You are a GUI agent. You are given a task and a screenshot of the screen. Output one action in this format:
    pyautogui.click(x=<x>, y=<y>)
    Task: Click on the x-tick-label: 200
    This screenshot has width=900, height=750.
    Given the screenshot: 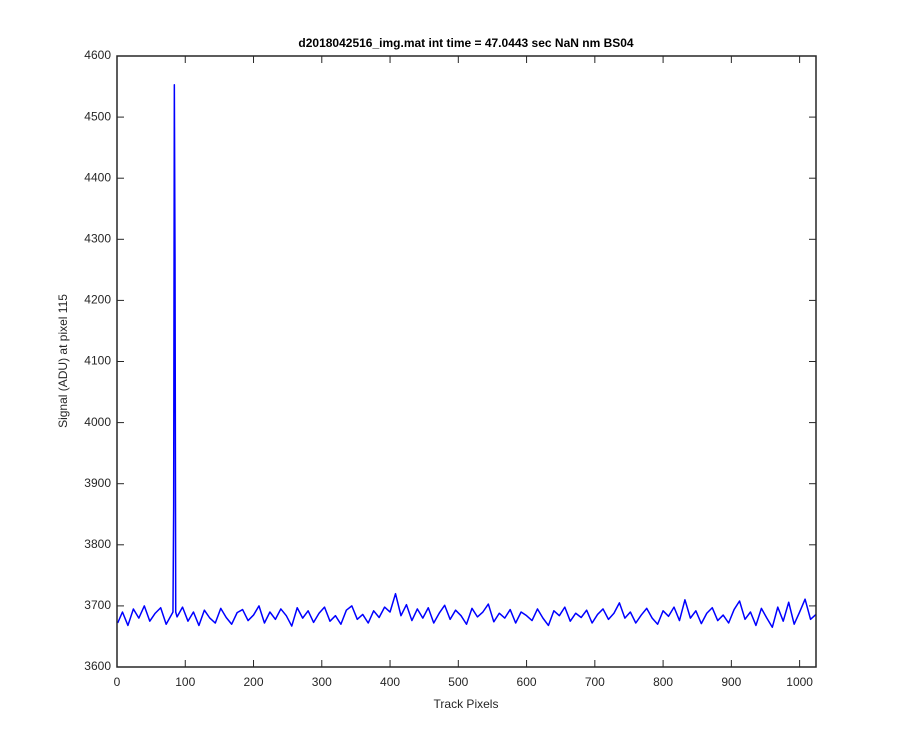 What is the action you would take?
    pyautogui.click(x=254, y=682)
    